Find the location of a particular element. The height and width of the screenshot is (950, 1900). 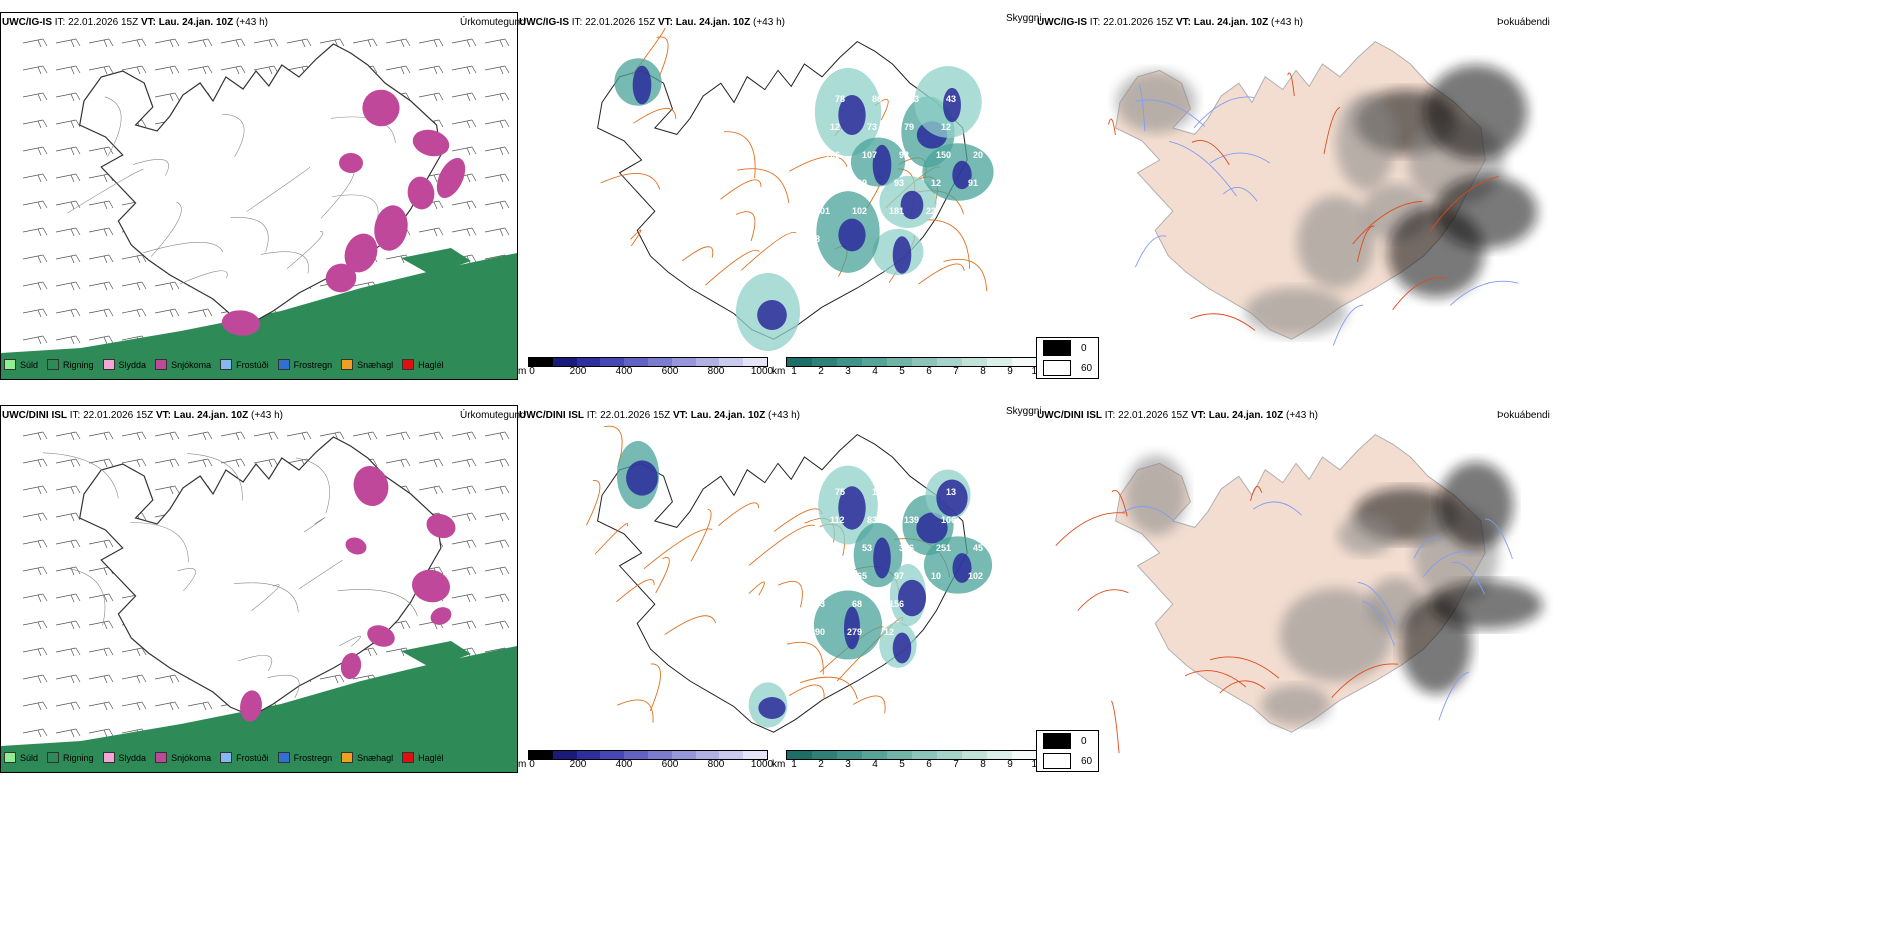

km-tick-label: 4 is located at coordinates (875, 764).